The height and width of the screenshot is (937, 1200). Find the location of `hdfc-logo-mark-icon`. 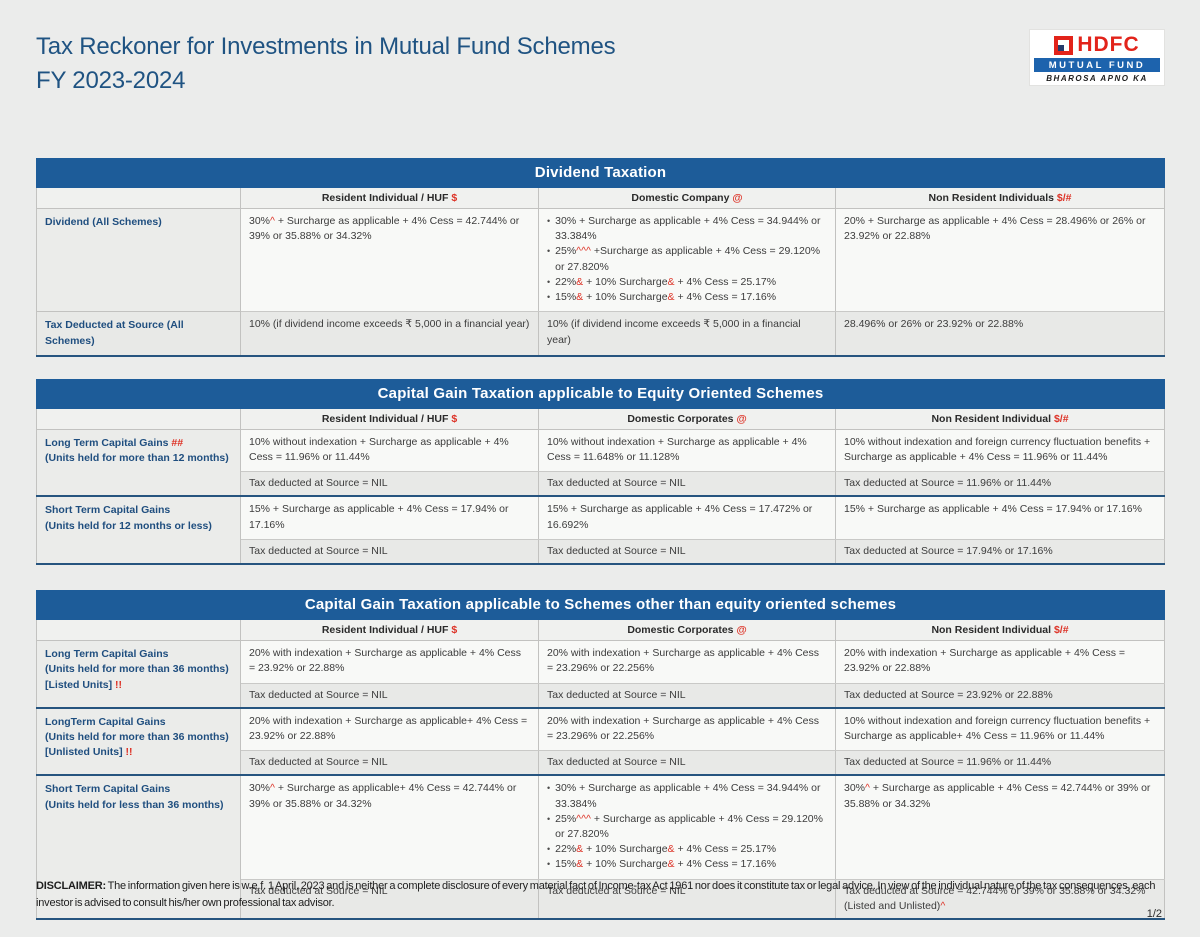

hdfc-logo-mark-icon is located at coordinates (1064, 45).